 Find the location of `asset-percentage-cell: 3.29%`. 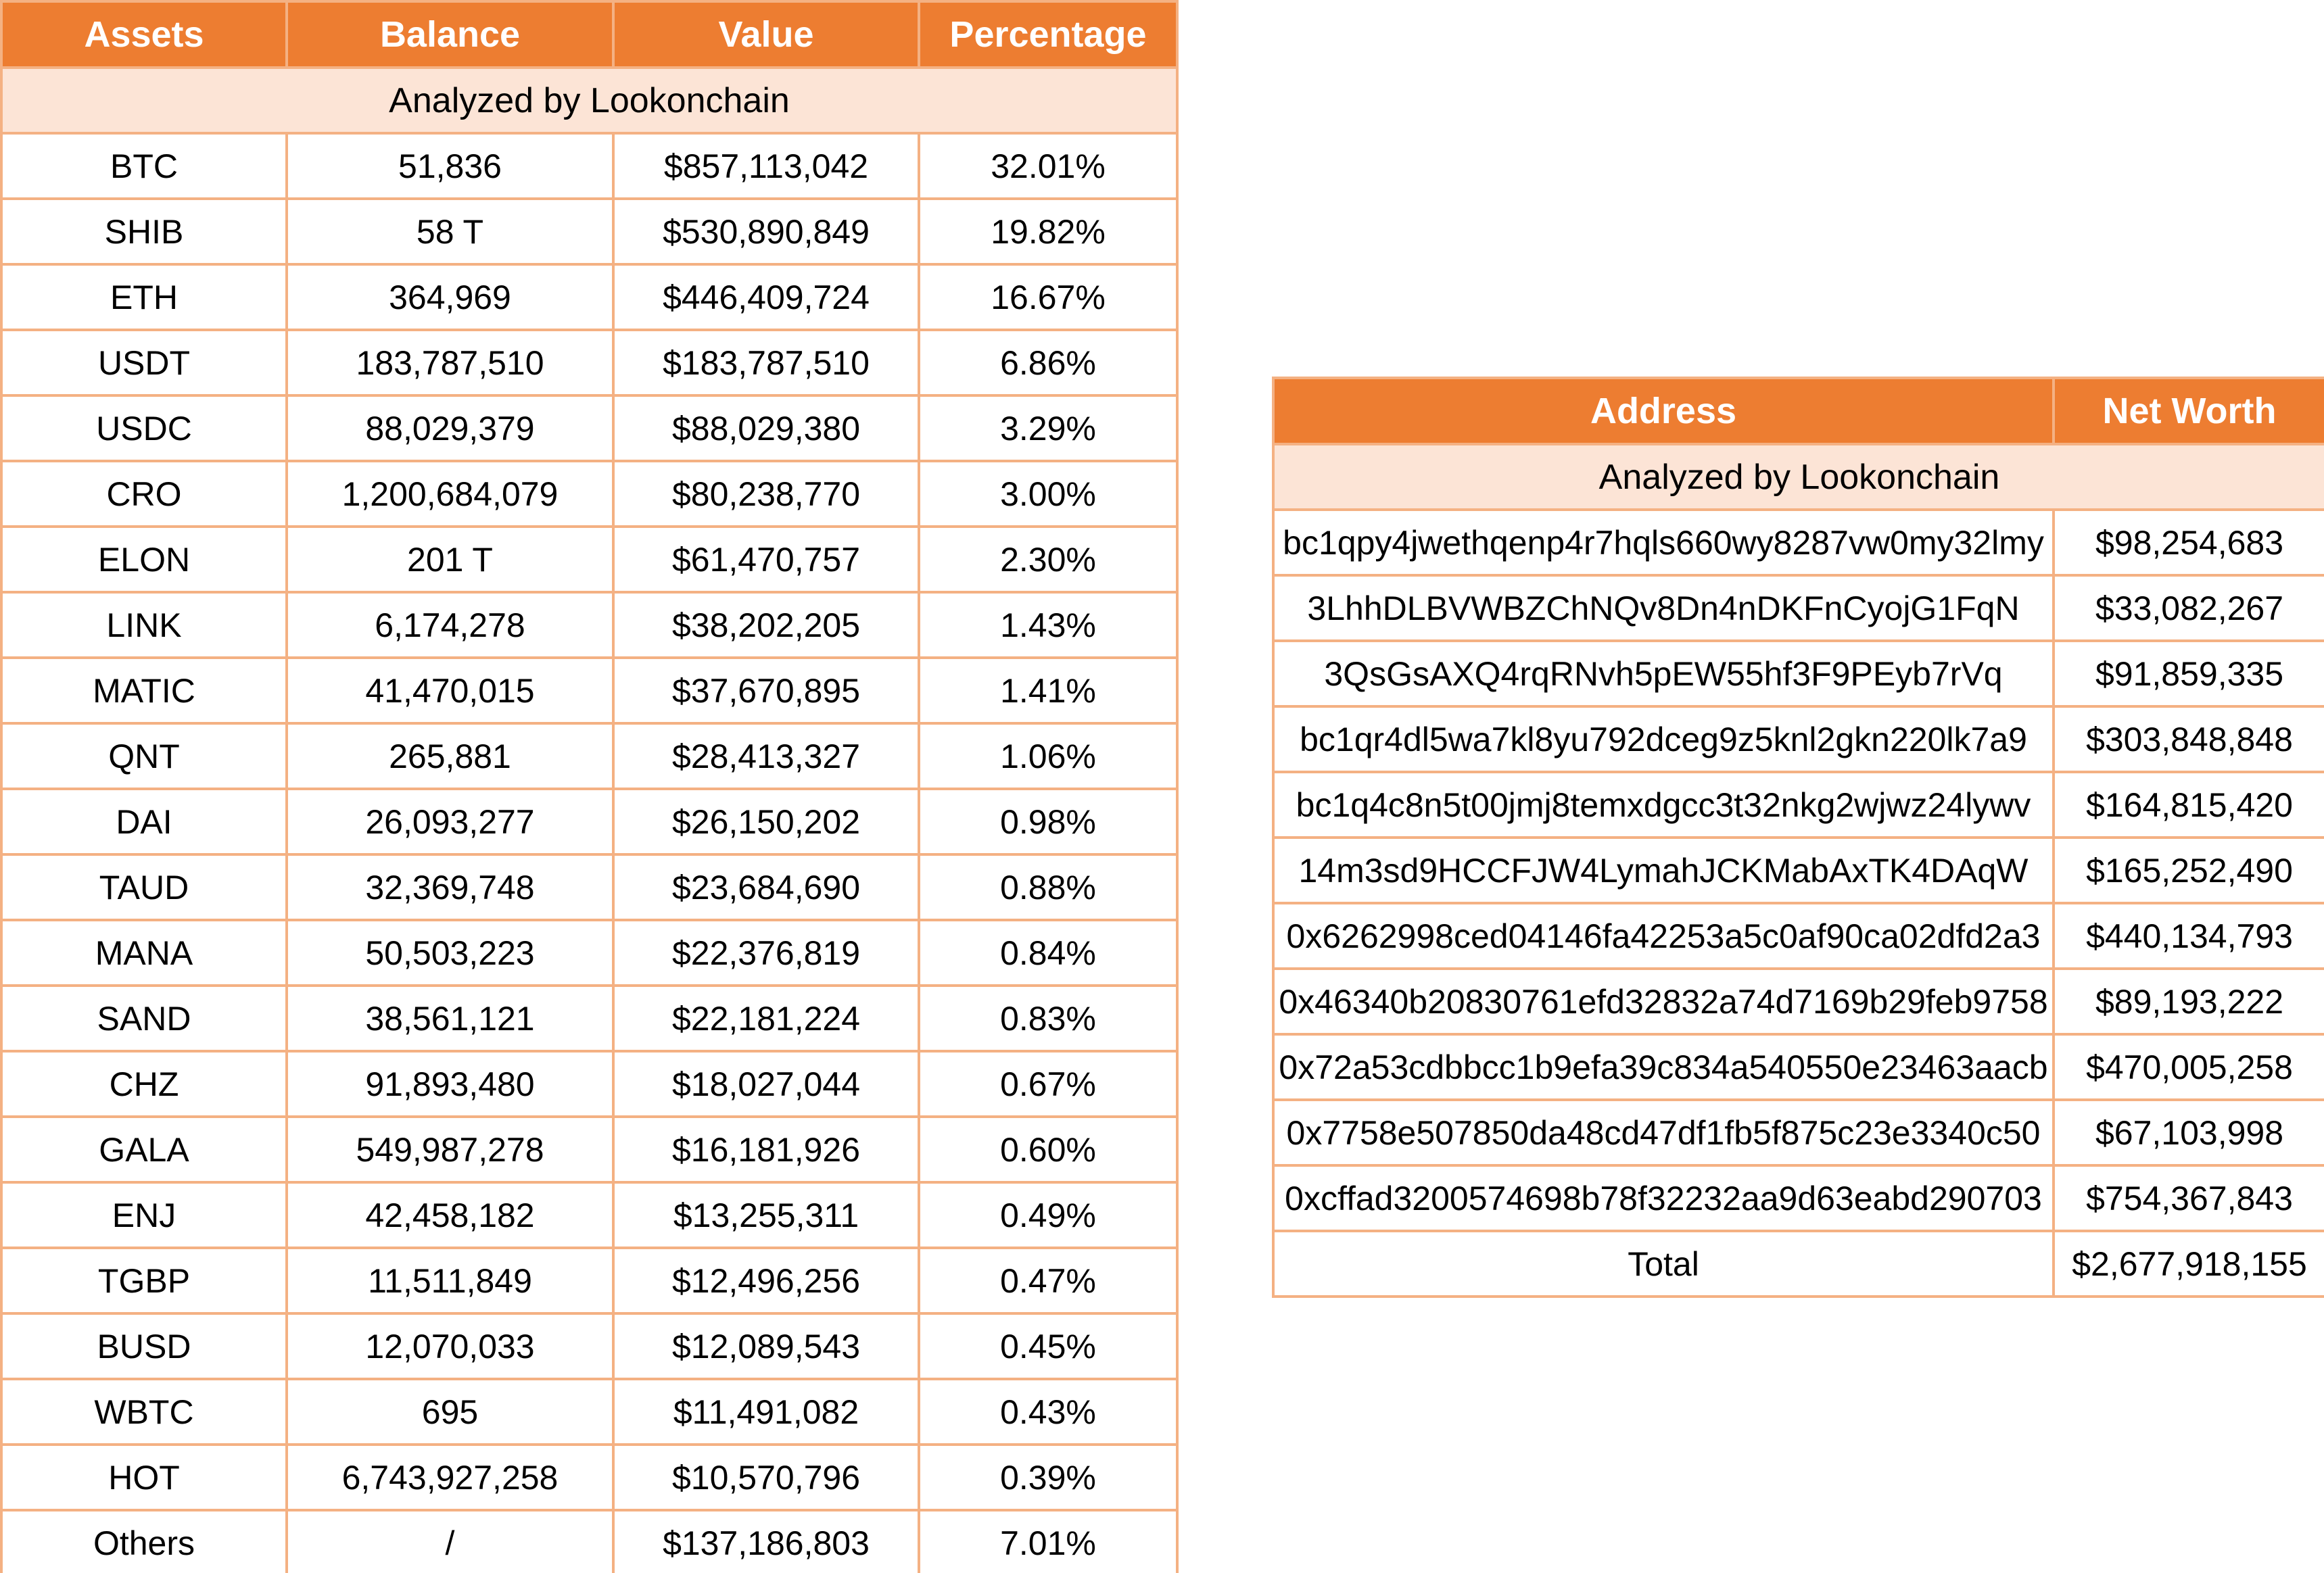

asset-percentage-cell: 3.29% is located at coordinates (1048, 428).